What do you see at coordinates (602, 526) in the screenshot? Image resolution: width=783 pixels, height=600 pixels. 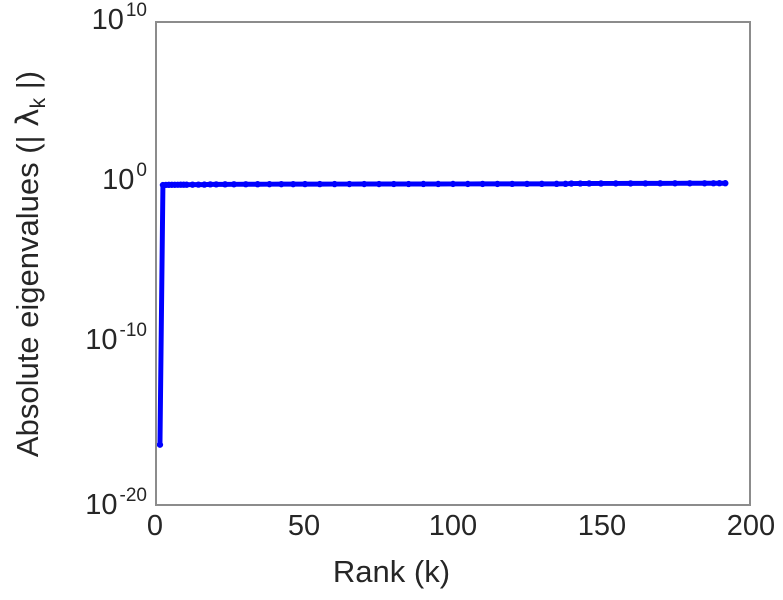 I see `x-tick-label-150: 150` at bounding box center [602, 526].